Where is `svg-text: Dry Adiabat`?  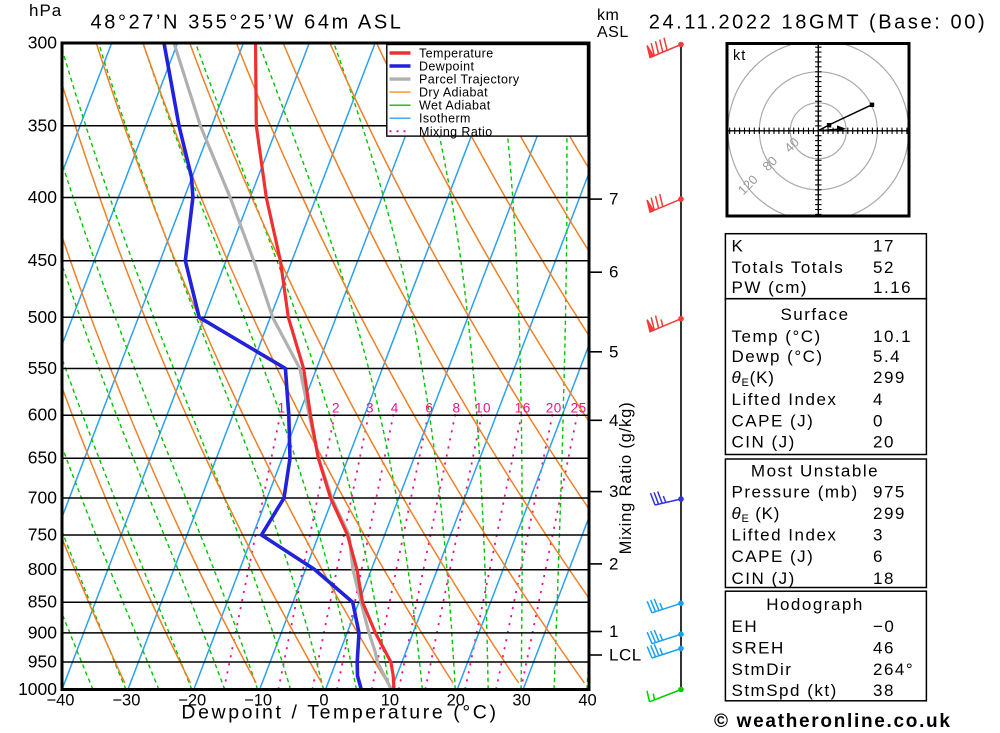
svg-text: Dry Adiabat is located at coordinates (453, 93).